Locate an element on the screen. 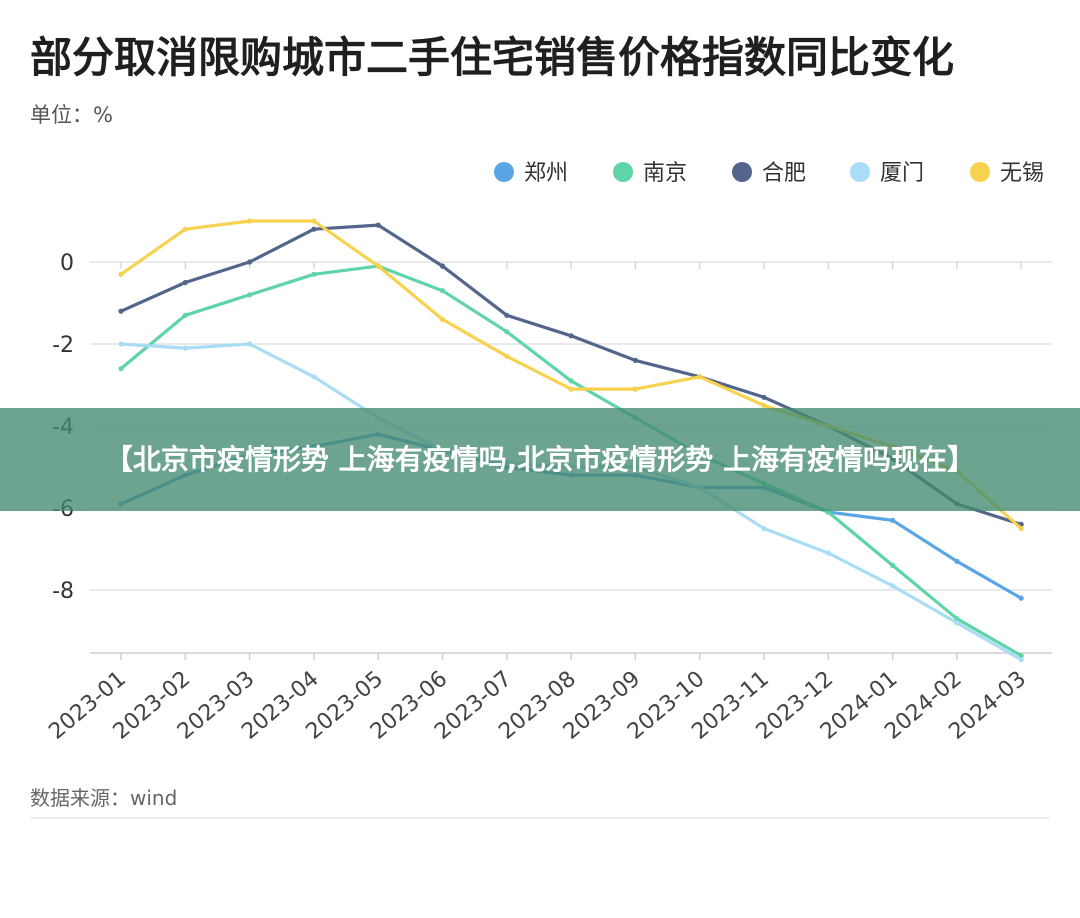 Image resolution: width=1080 pixels, height=918 pixels. y-tick-label: -2 is located at coordinates (63, 345).